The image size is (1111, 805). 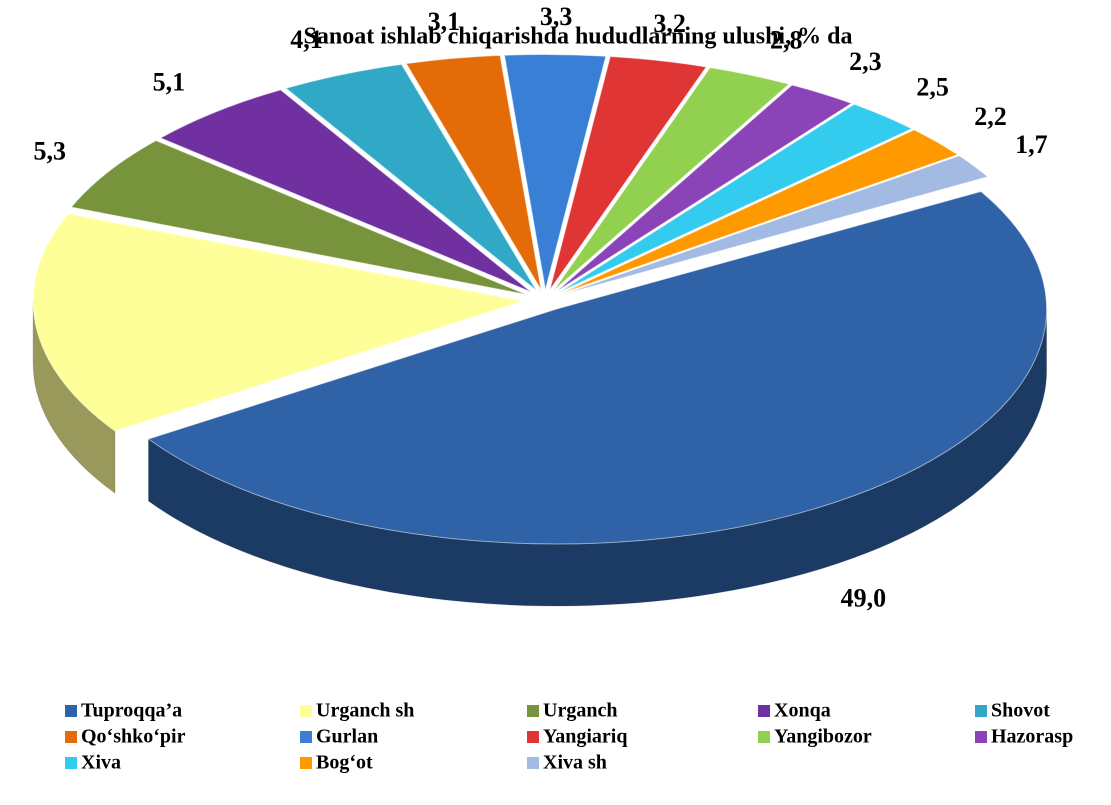 I want to click on data-label: 5,3, so click(x=50, y=151).